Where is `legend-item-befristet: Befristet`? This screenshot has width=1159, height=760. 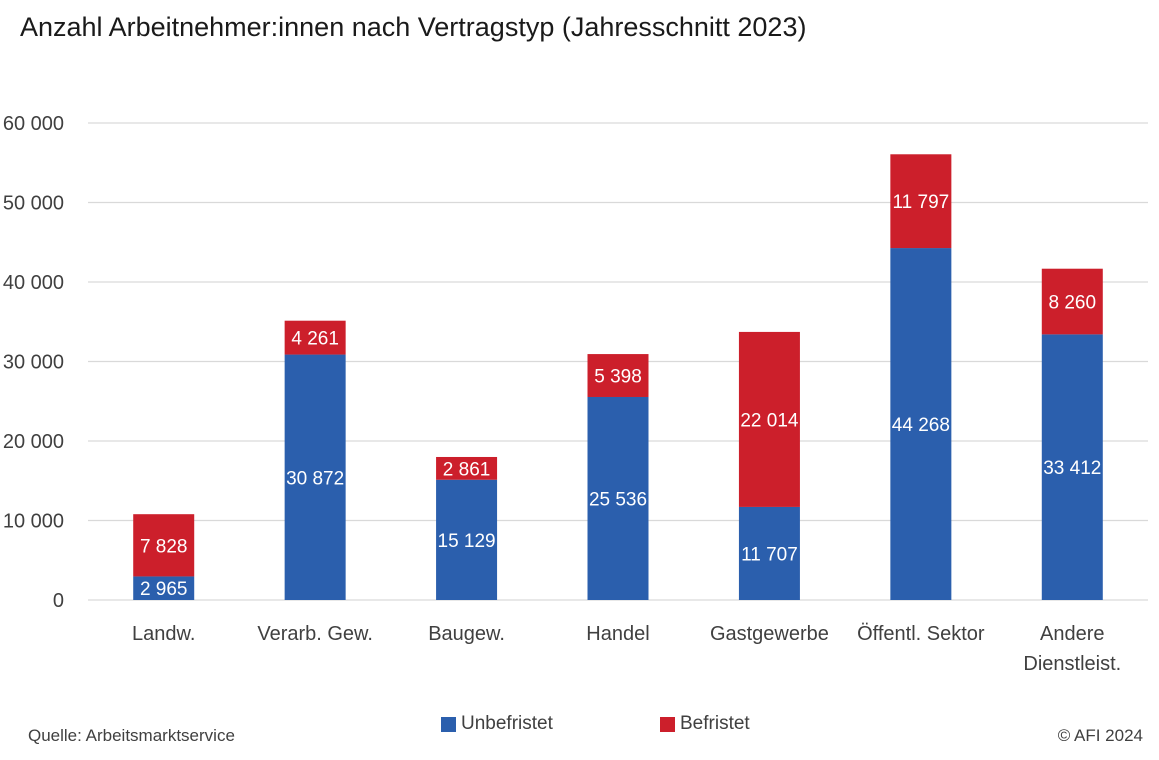 legend-item-befristet: Befristet is located at coordinates (705, 724).